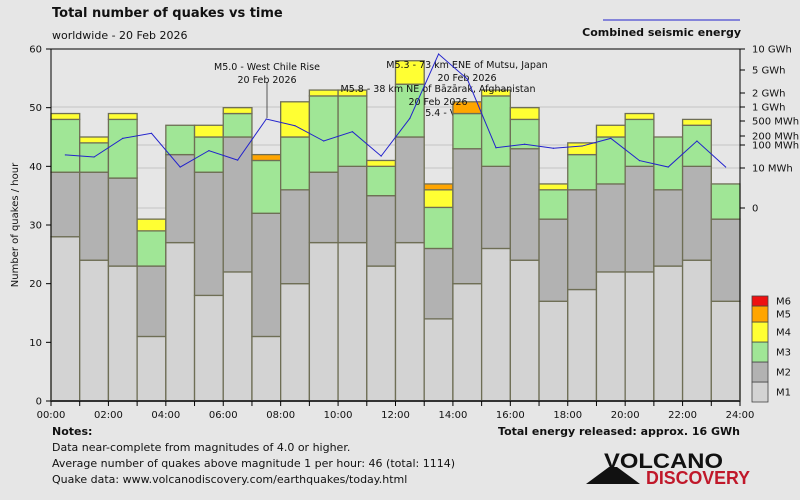 This screenshot has width=800, height=500. I want to click on legend-label-m6: M6, so click(783, 302).